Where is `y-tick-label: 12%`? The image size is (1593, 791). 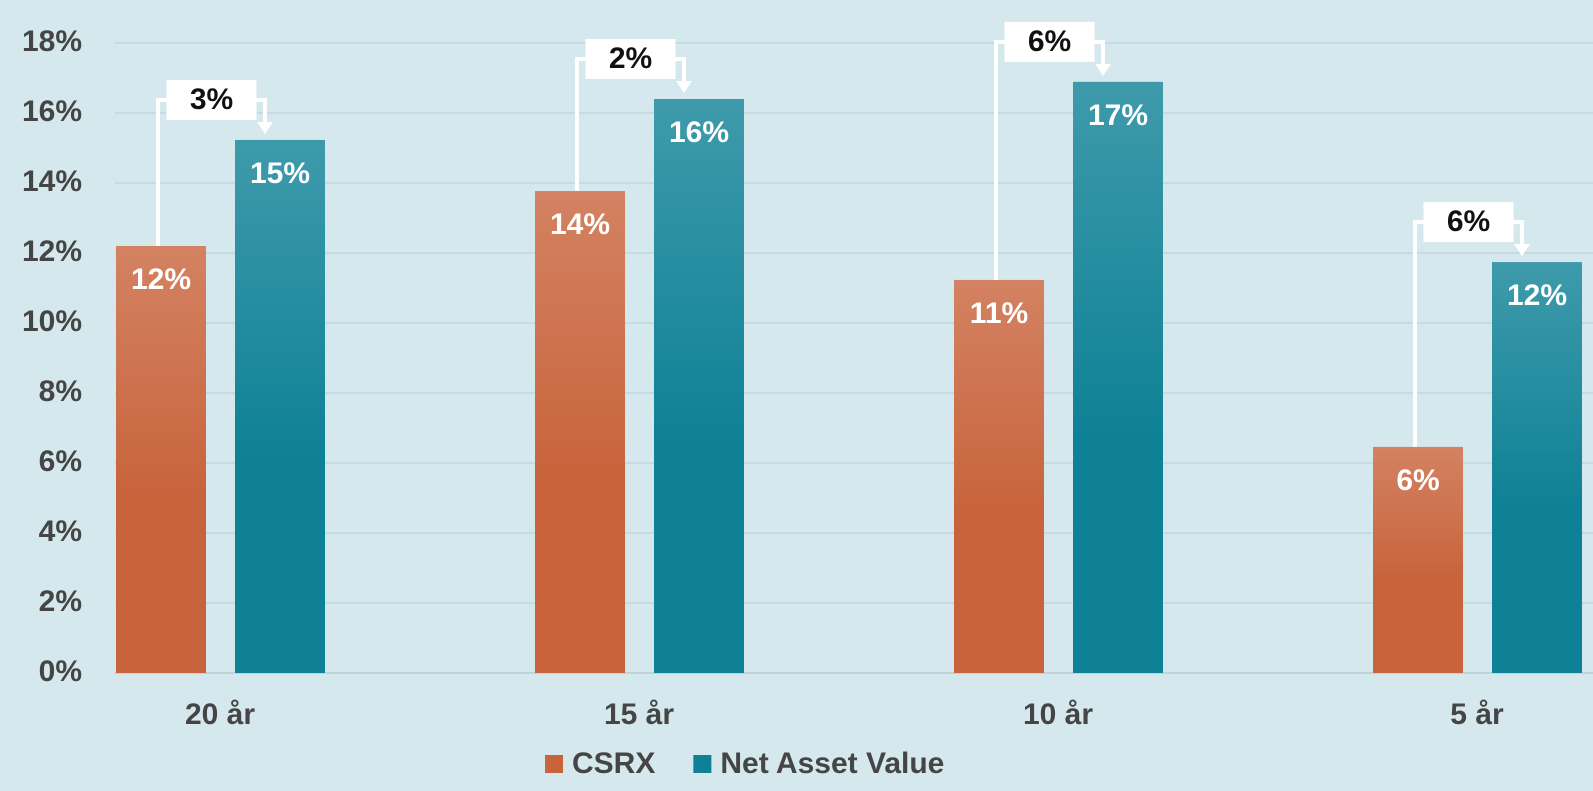
y-tick-label: 12% is located at coordinates (52, 251).